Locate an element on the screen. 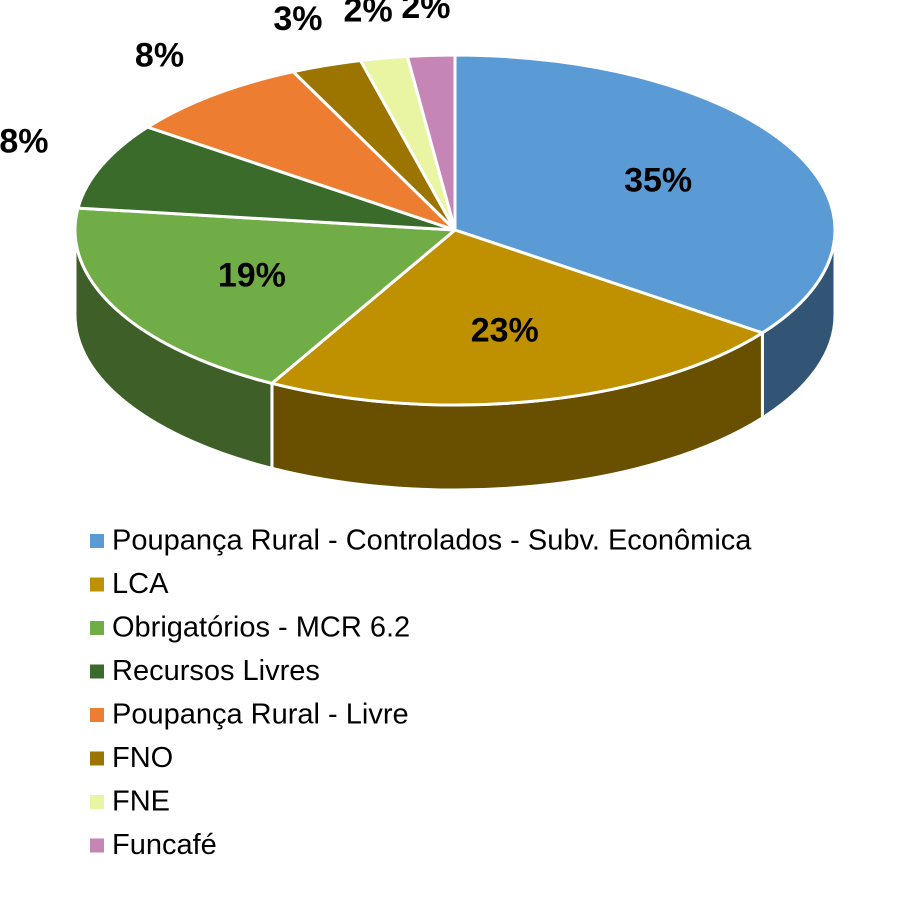  legend-label: FNE is located at coordinates (141, 802).